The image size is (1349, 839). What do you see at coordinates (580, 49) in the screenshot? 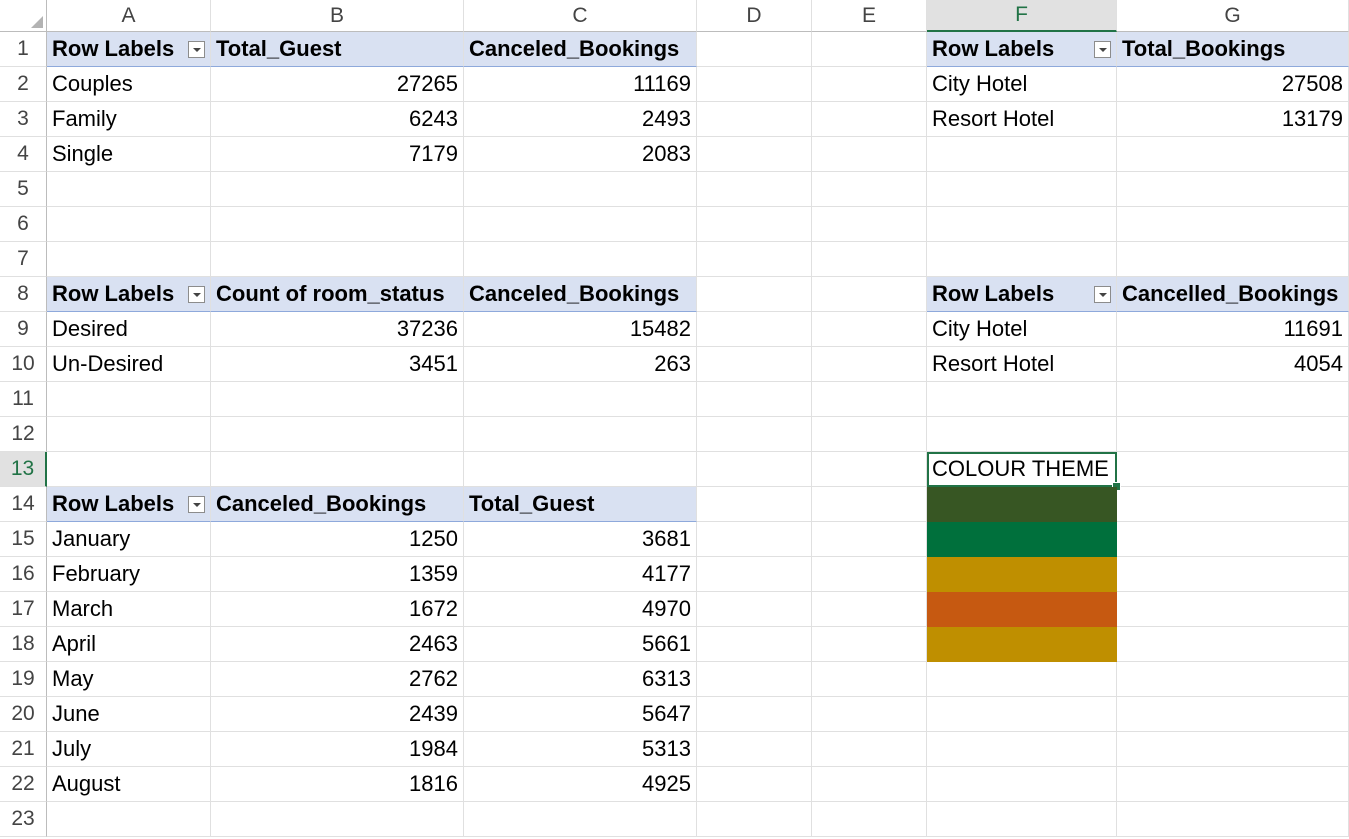
I see `pivot1-canceled-header: Canceled_Bookings` at bounding box center [580, 49].